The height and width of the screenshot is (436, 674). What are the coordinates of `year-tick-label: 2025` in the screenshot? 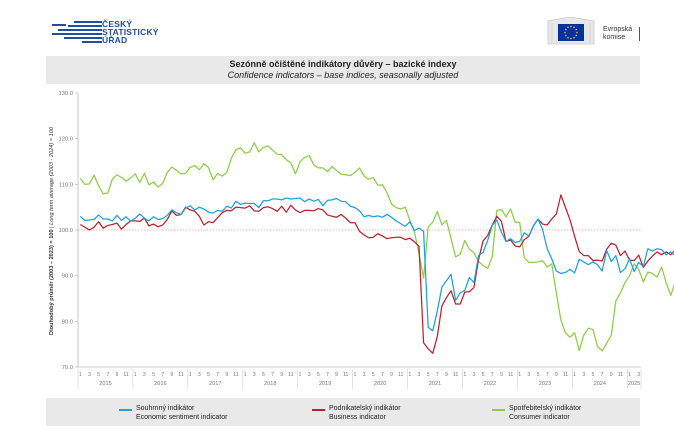 It's located at (634, 384).